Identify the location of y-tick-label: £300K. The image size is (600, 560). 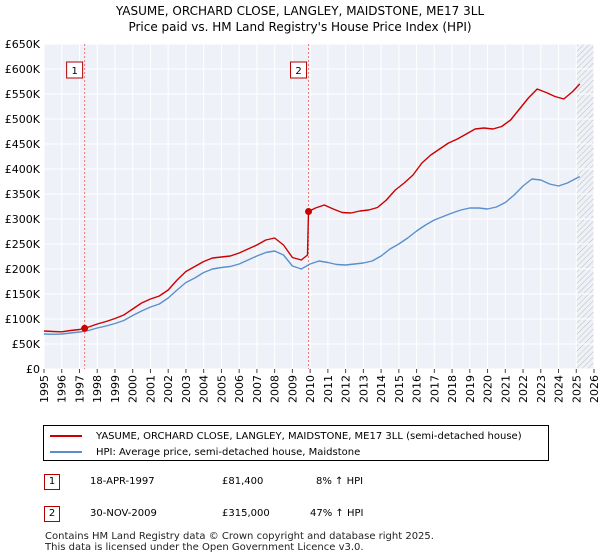
(23, 219).